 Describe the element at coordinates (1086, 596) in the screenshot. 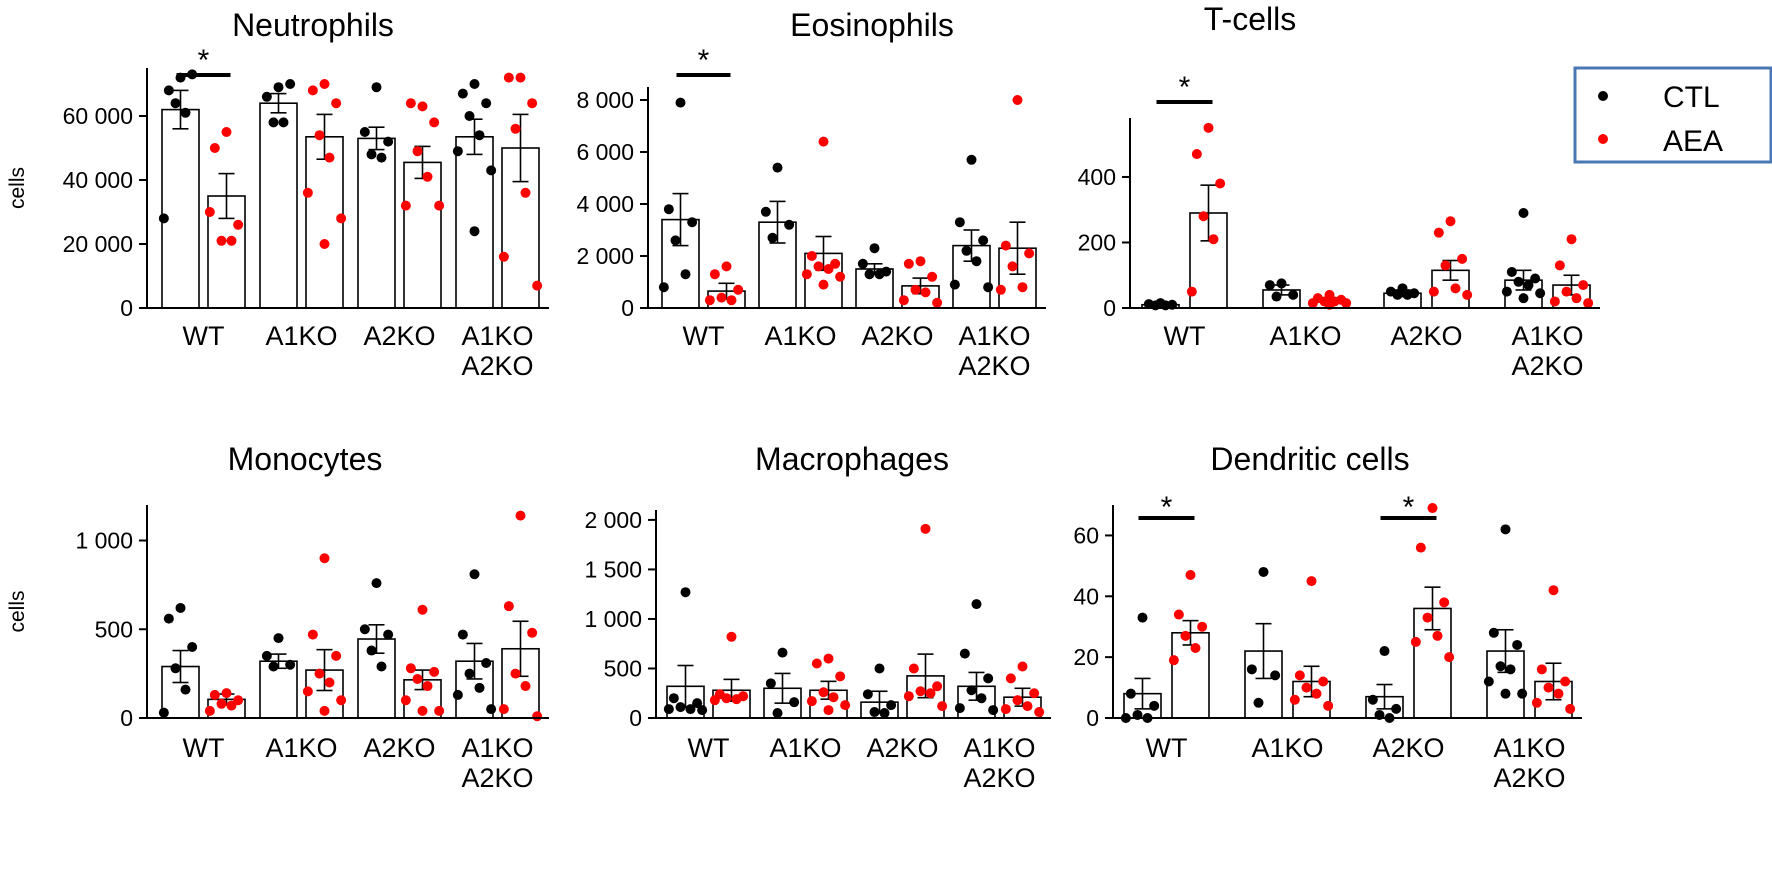

I see `y-tick-label: 40` at that location.